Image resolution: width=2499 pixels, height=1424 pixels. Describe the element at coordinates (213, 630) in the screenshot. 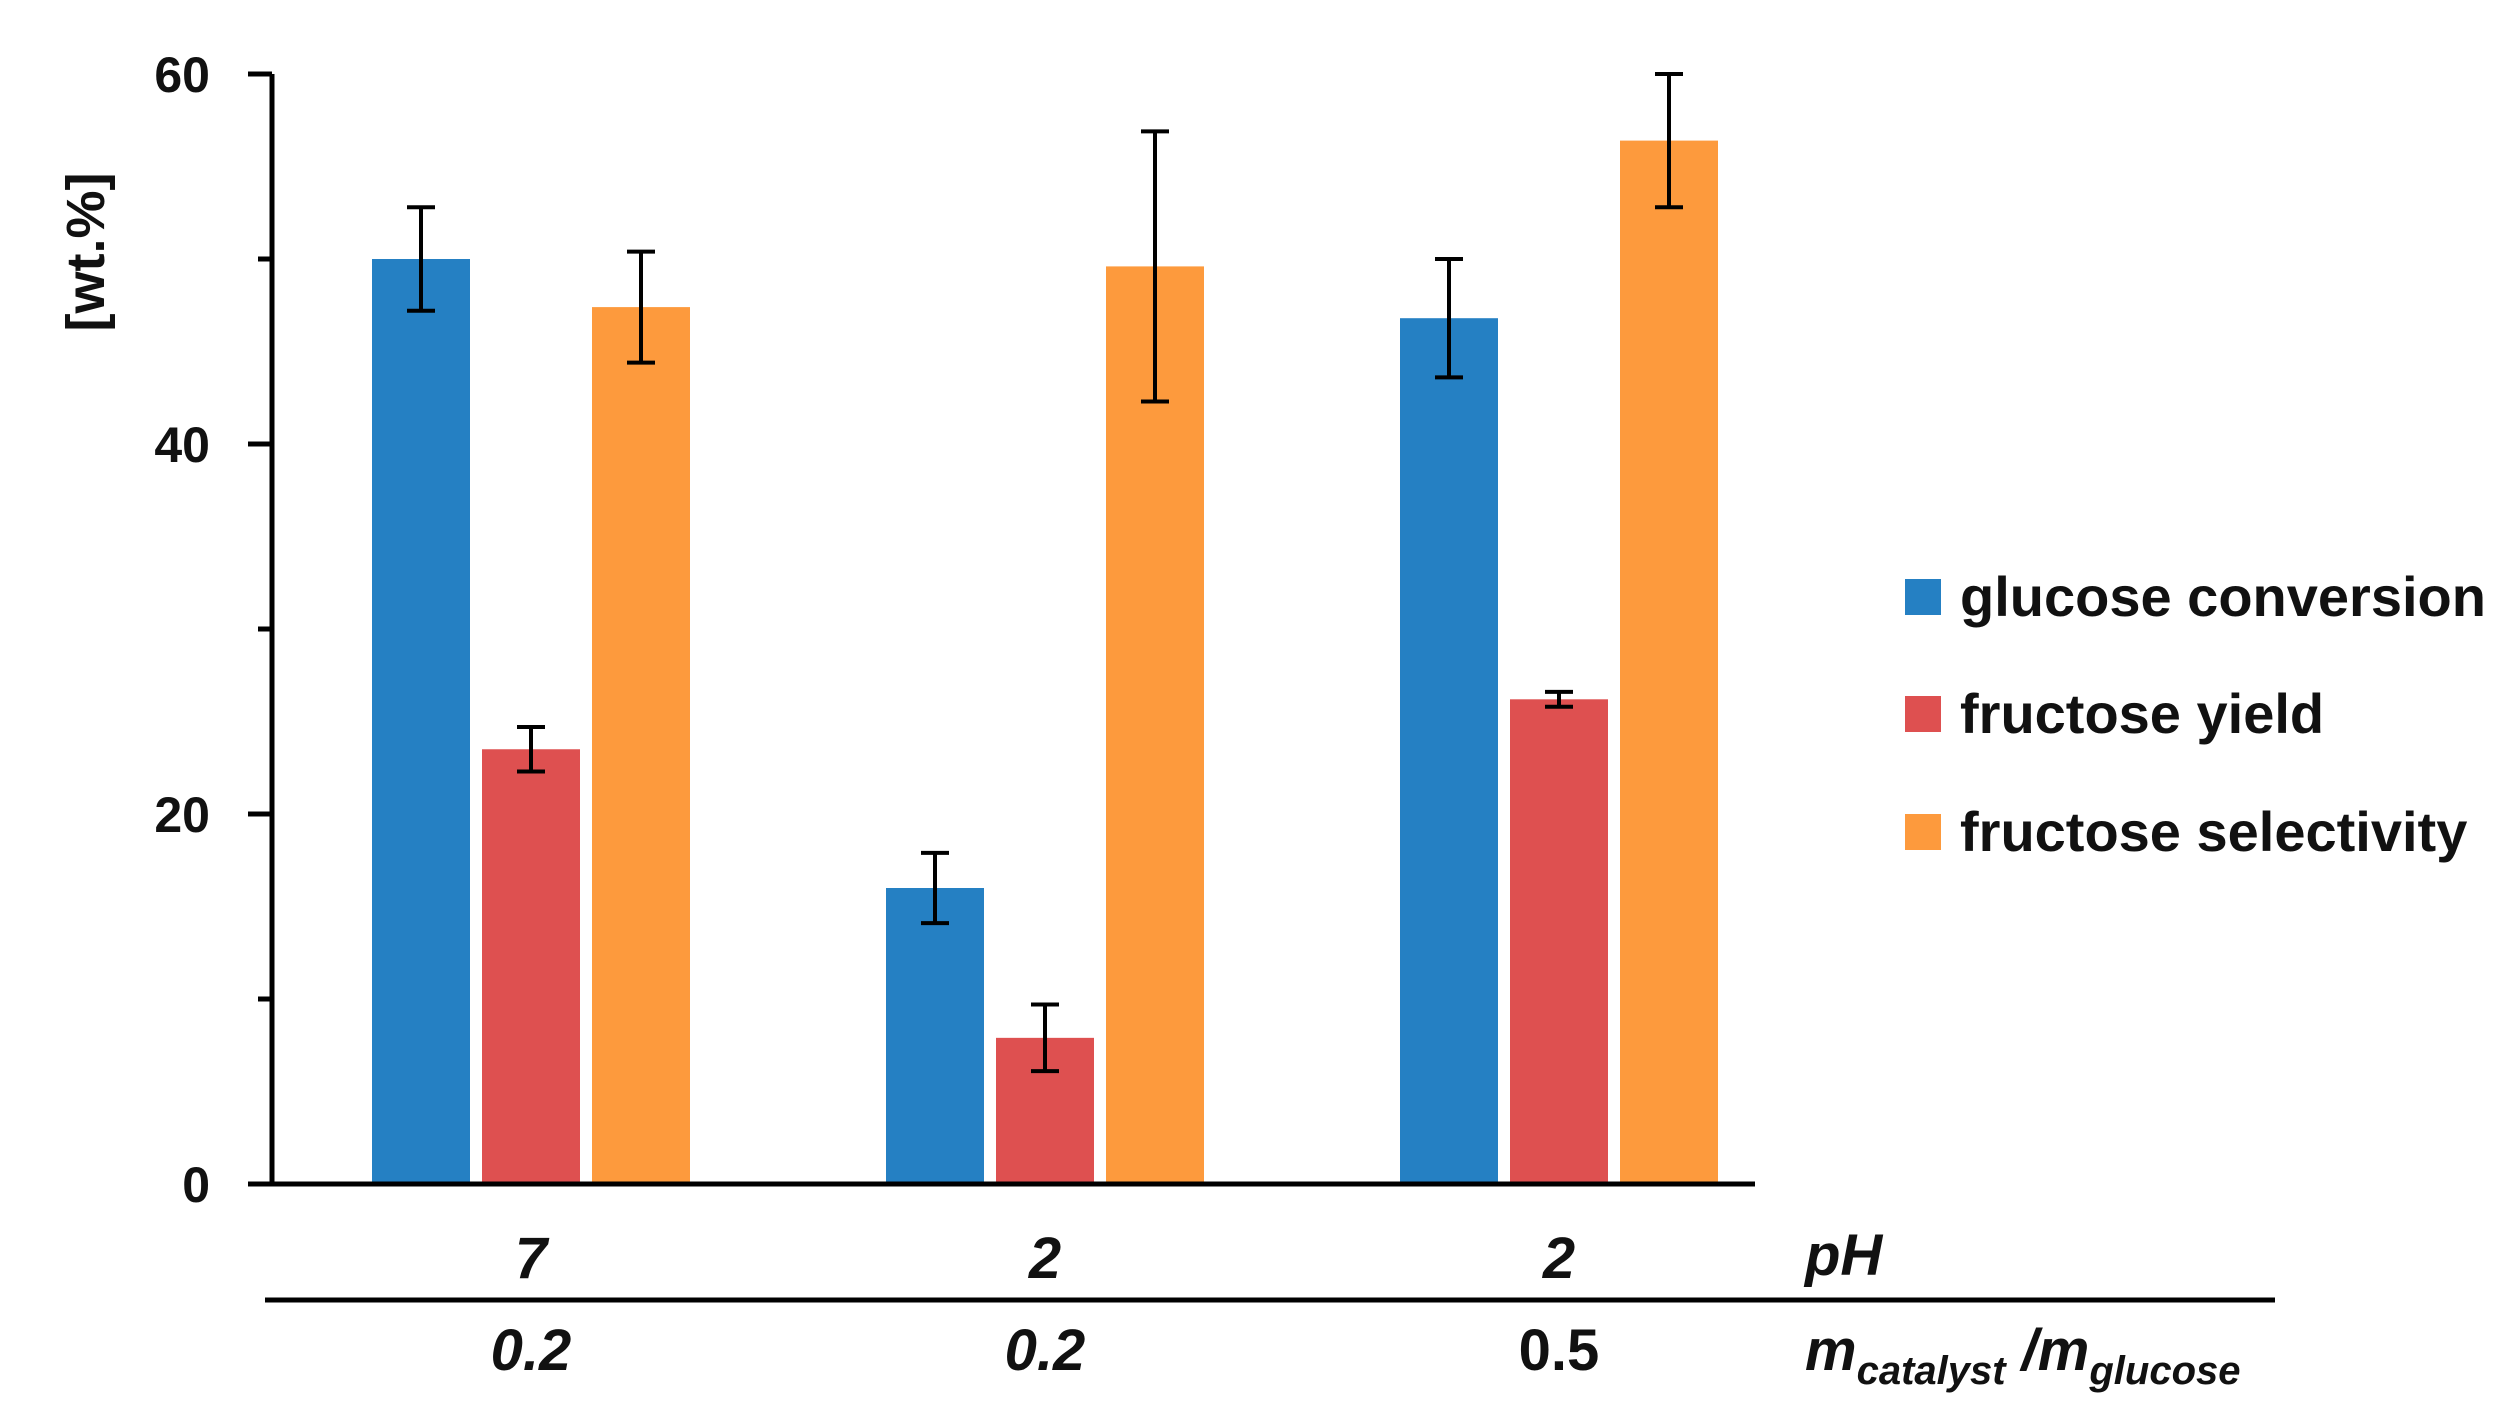

I see `y-ticks-layer: 0 20 40 60` at that location.